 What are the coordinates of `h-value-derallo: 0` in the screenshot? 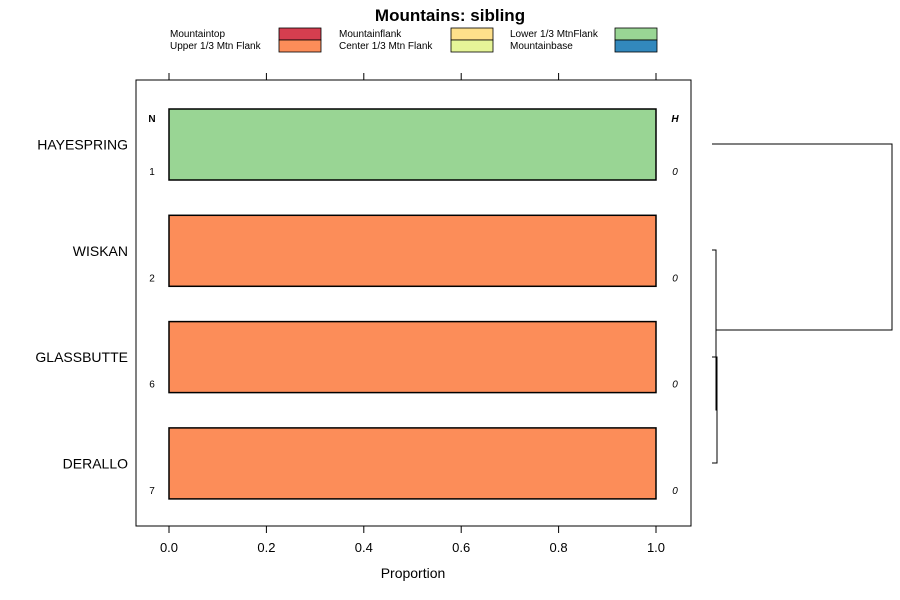 It's located at (675, 491).